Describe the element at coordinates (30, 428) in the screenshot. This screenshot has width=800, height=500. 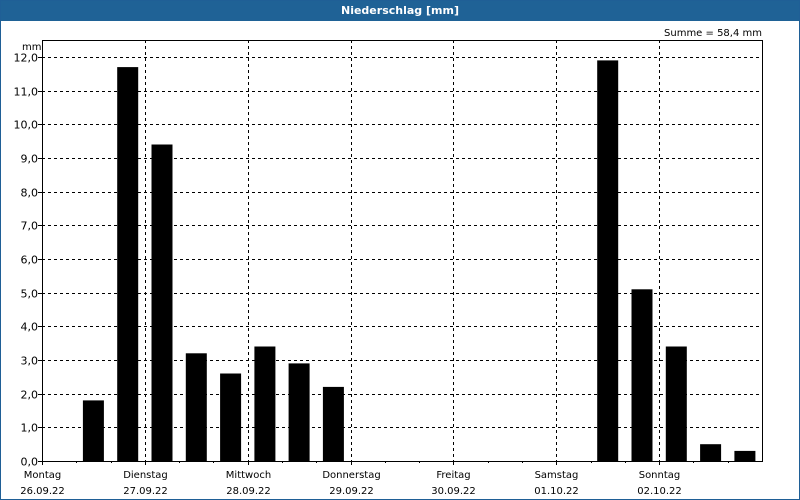
I see `y-tick-label: 1,0` at that location.